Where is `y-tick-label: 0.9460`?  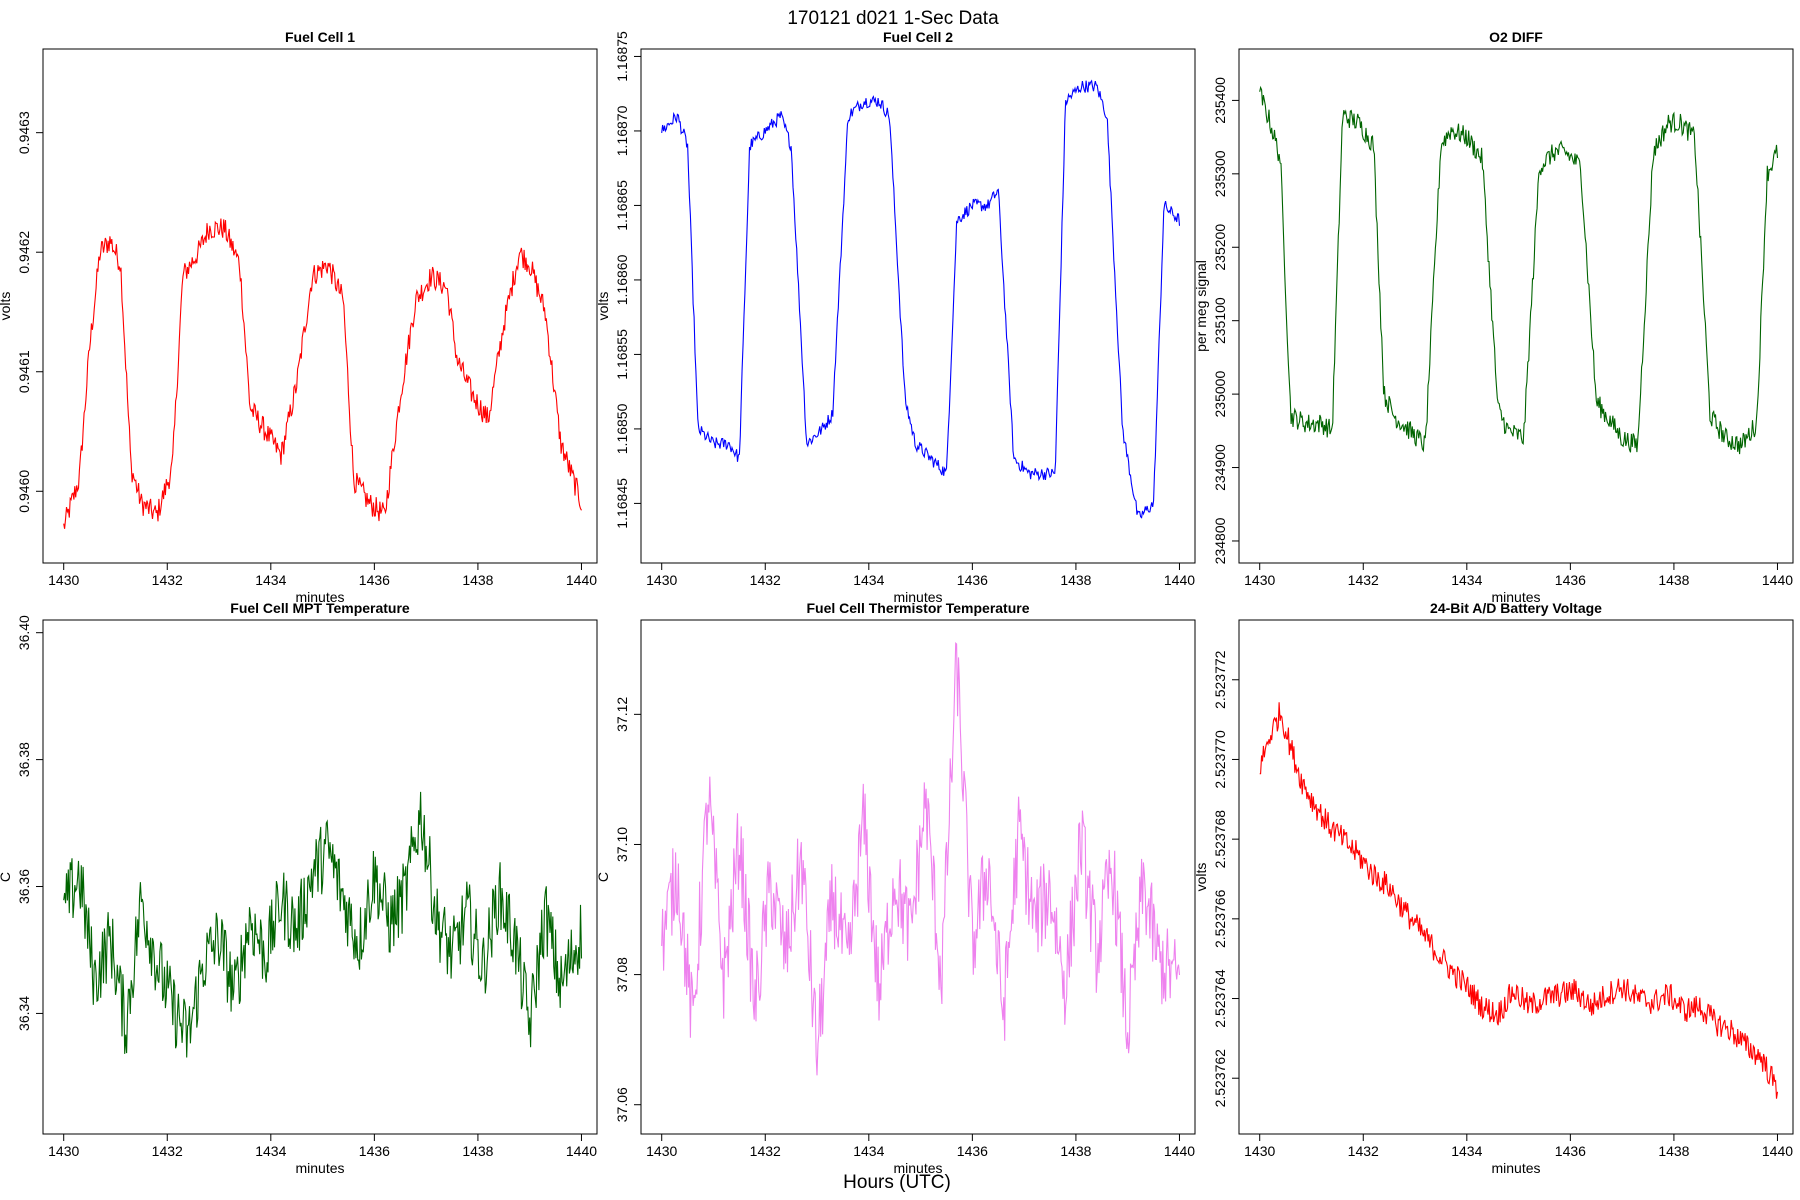
y-tick-label: 0.9460 is located at coordinates (24, 491).